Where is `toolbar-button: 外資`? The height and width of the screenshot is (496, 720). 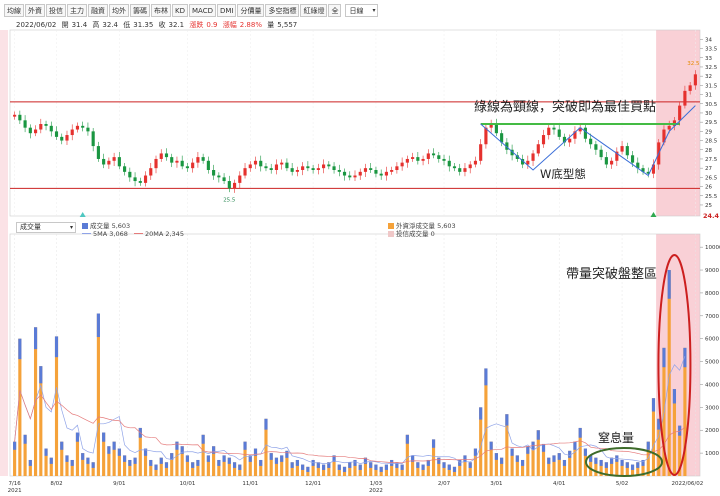 toolbar-button: 外資 is located at coordinates (35, 10).